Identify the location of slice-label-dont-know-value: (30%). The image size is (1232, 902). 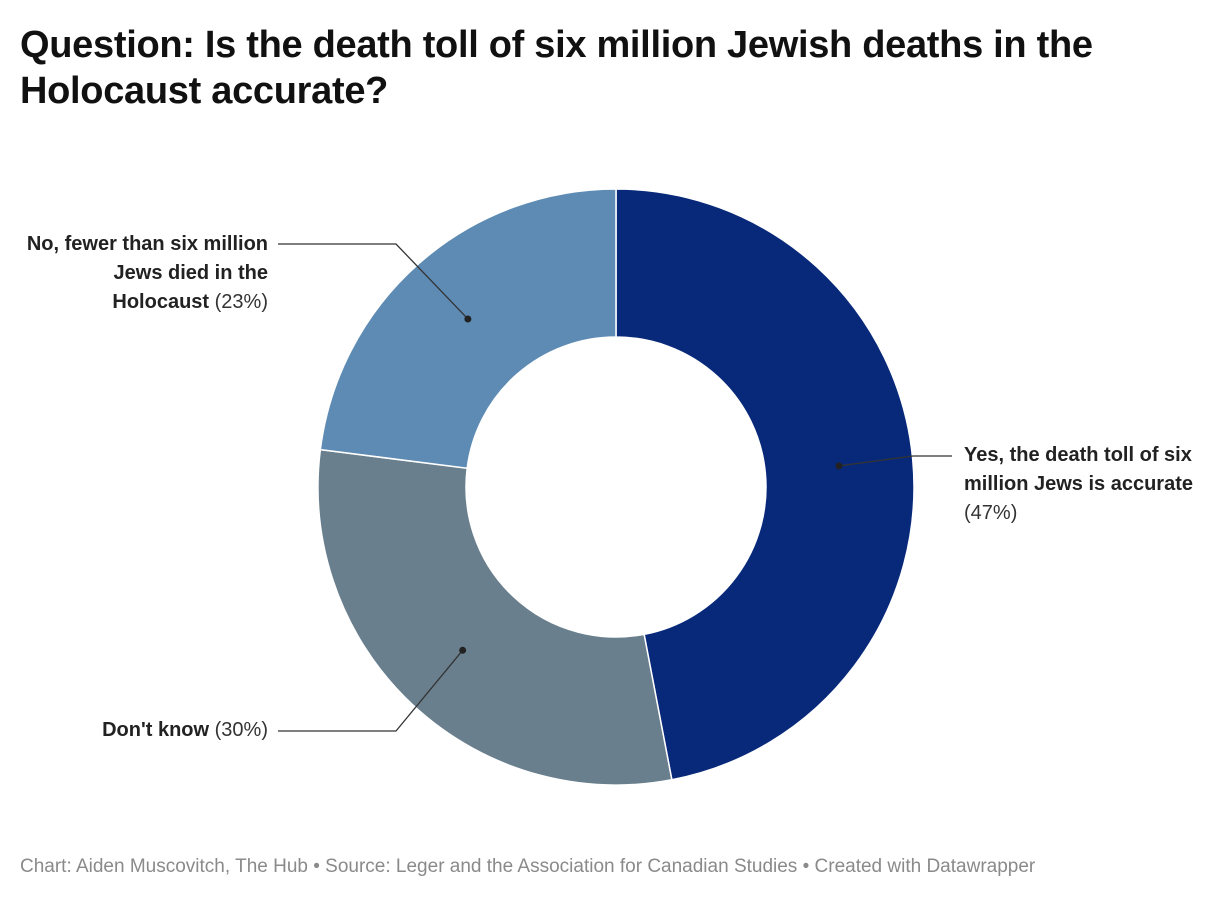
(241, 730).